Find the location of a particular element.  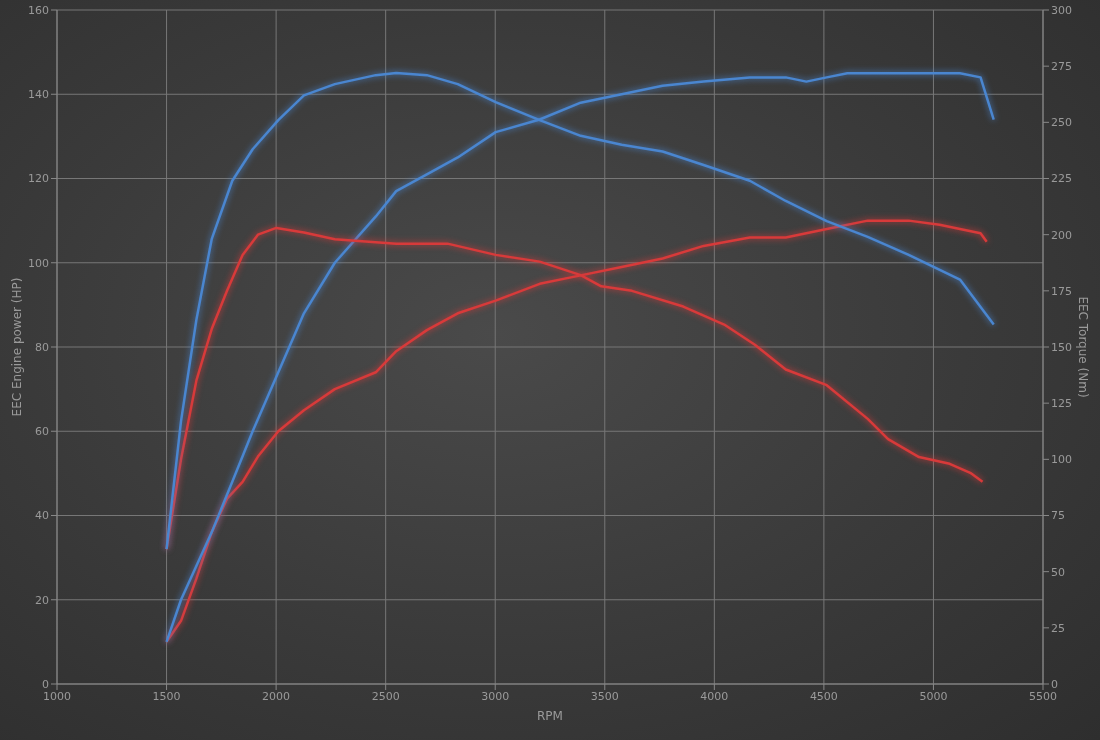

y-tick-label: 20 is located at coordinates (42, 600).